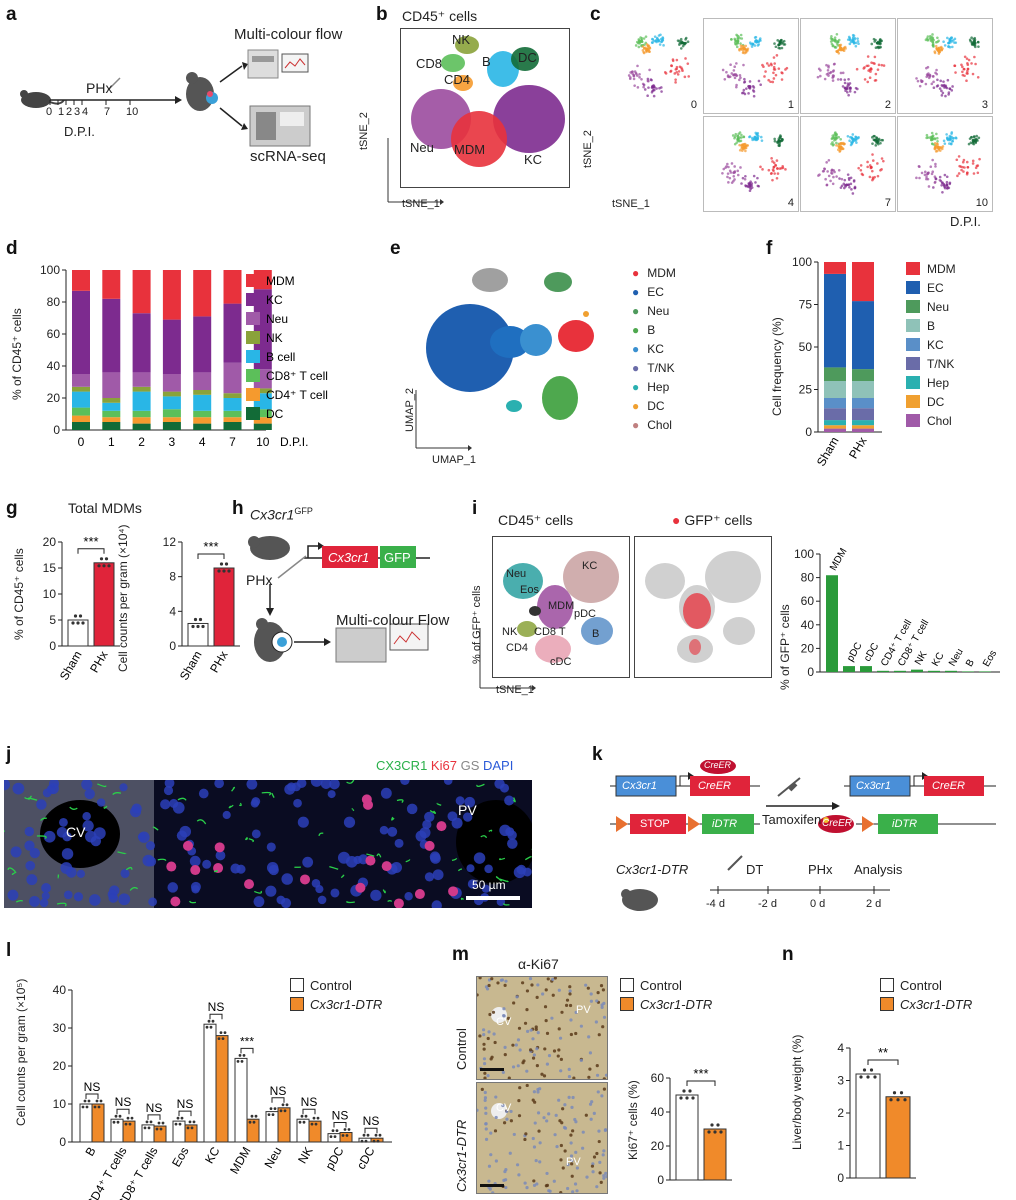  Describe the element at coordinates (393, 620) in the screenshot. I see `panel-h-flow: Multi-colour Flow` at that location.